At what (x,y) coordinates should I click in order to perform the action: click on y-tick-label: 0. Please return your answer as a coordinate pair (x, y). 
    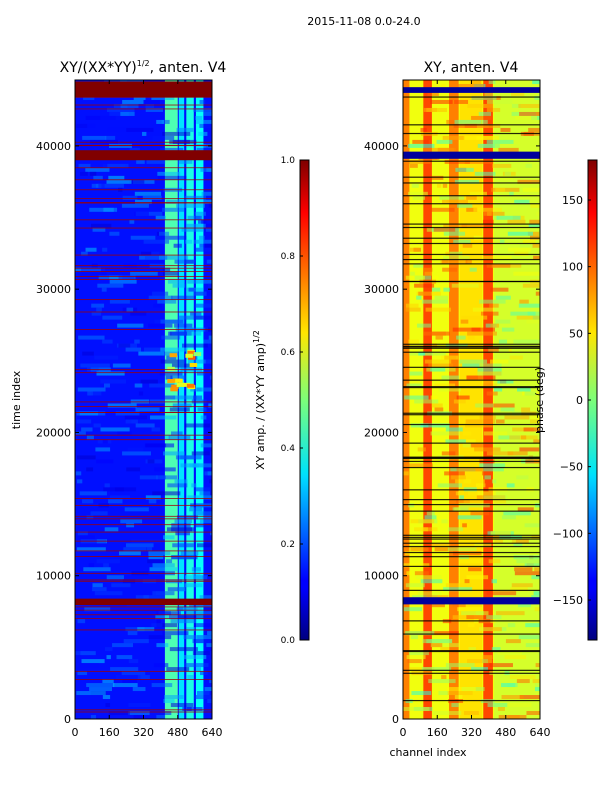
    Looking at the image, I should click on (395, 719).